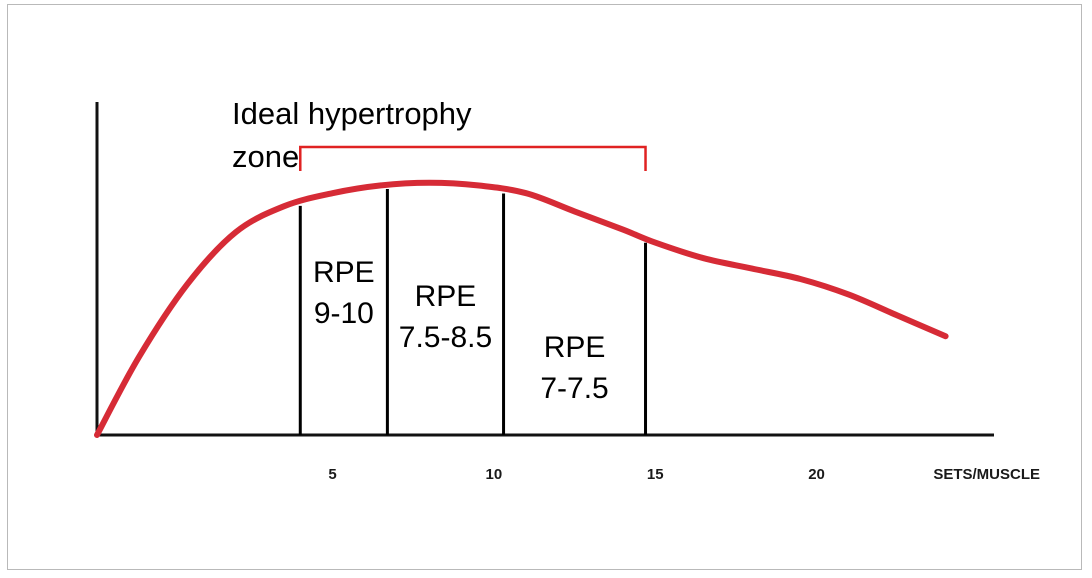 The width and height of the screenshot is (1092, 578). I want to click on zone-annotation-line1: Ideal hypertrophy, so click(352, 113).